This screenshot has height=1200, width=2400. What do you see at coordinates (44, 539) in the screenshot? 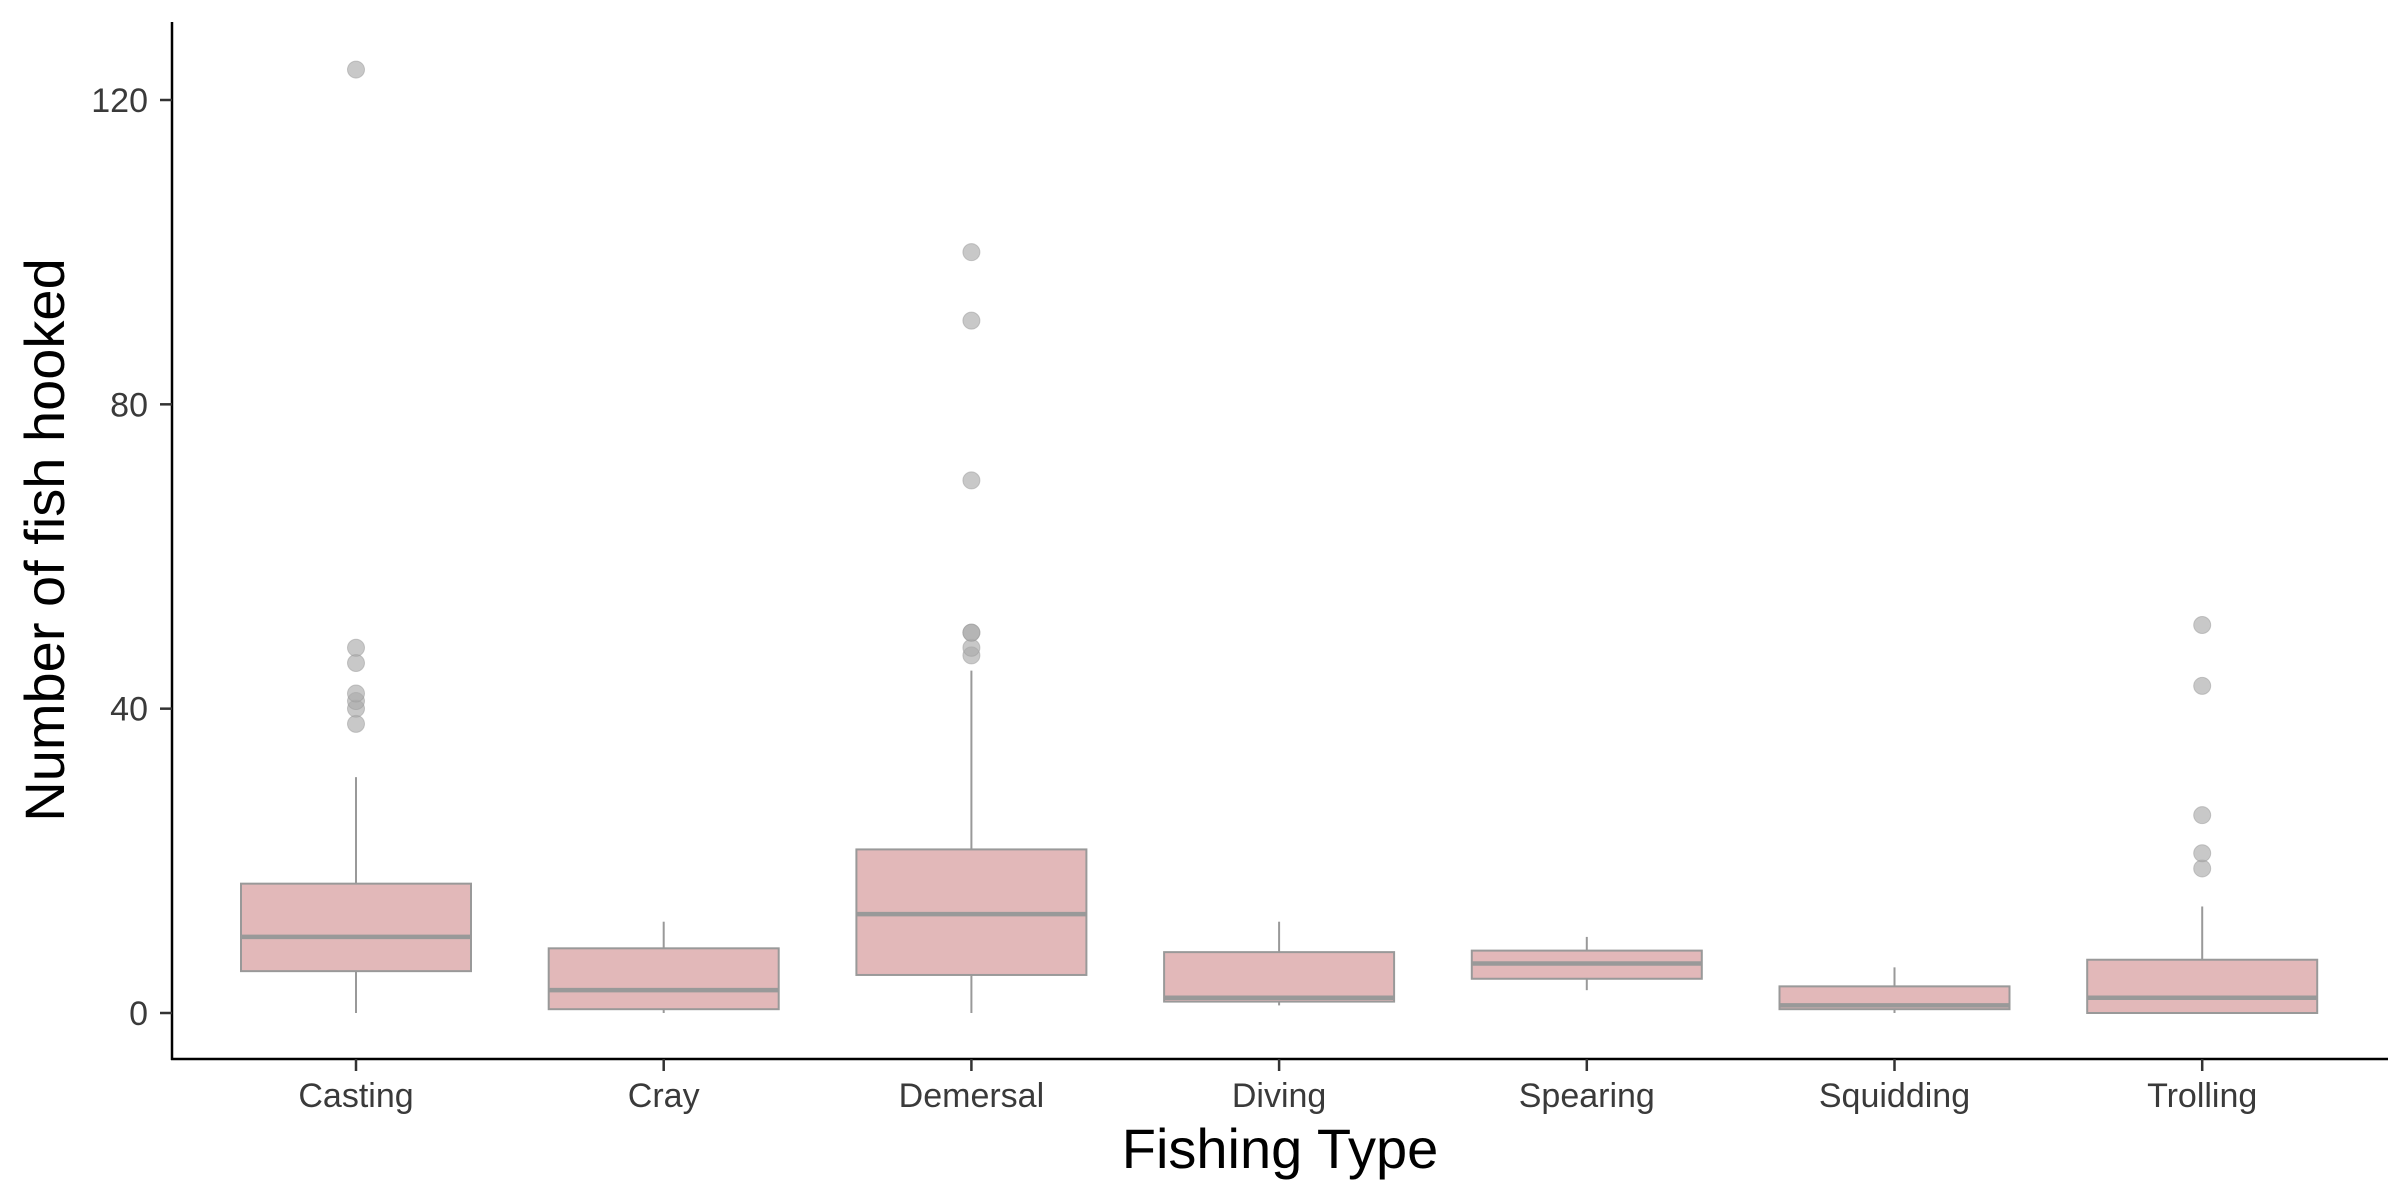
I see `y-axis-title: Number of fish hooked` at bounding box center [44, 539].